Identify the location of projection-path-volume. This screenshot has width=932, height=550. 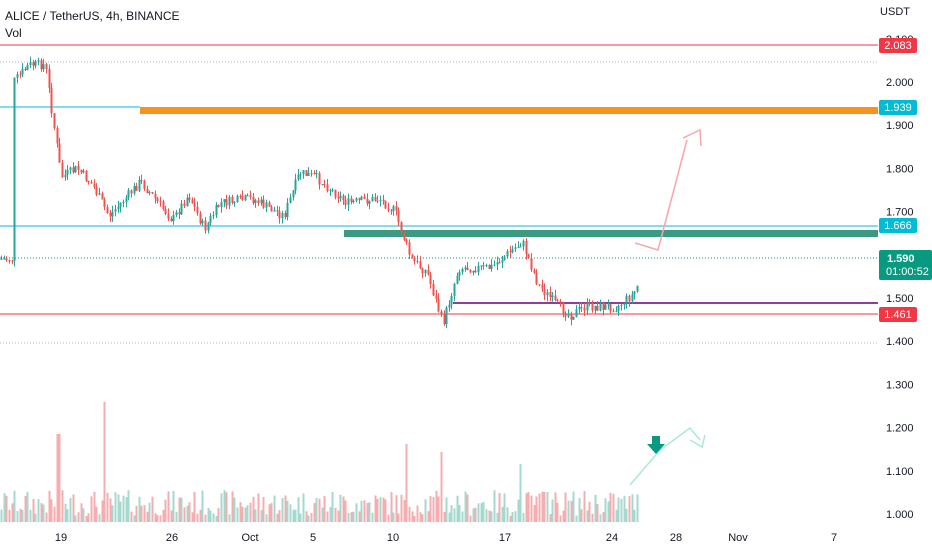
(665, 456).